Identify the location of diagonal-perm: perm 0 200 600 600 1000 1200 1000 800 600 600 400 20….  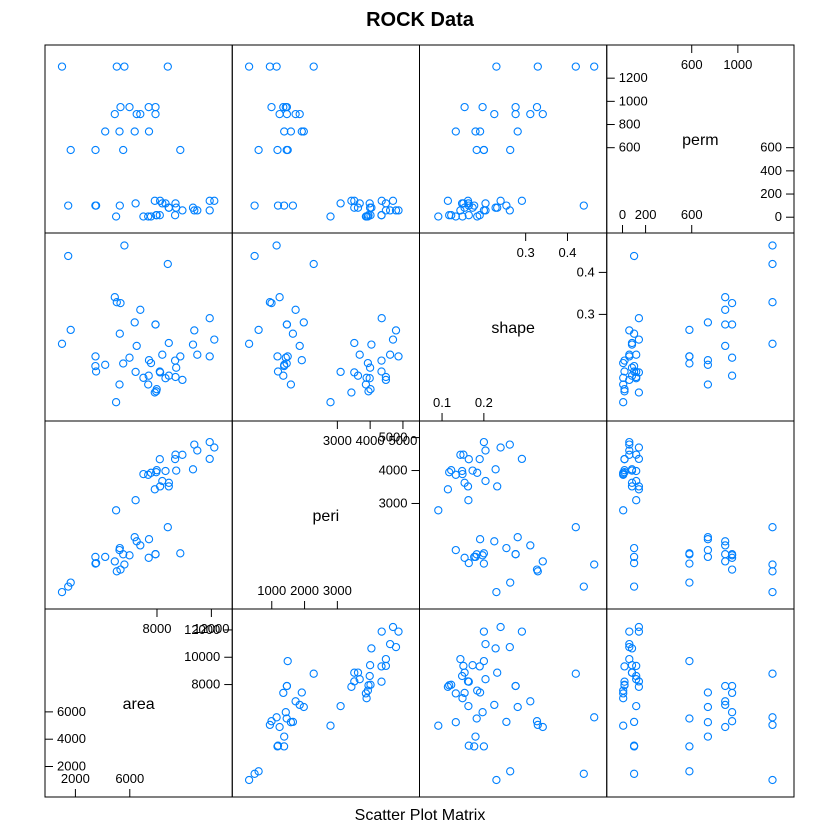
(700, 139).